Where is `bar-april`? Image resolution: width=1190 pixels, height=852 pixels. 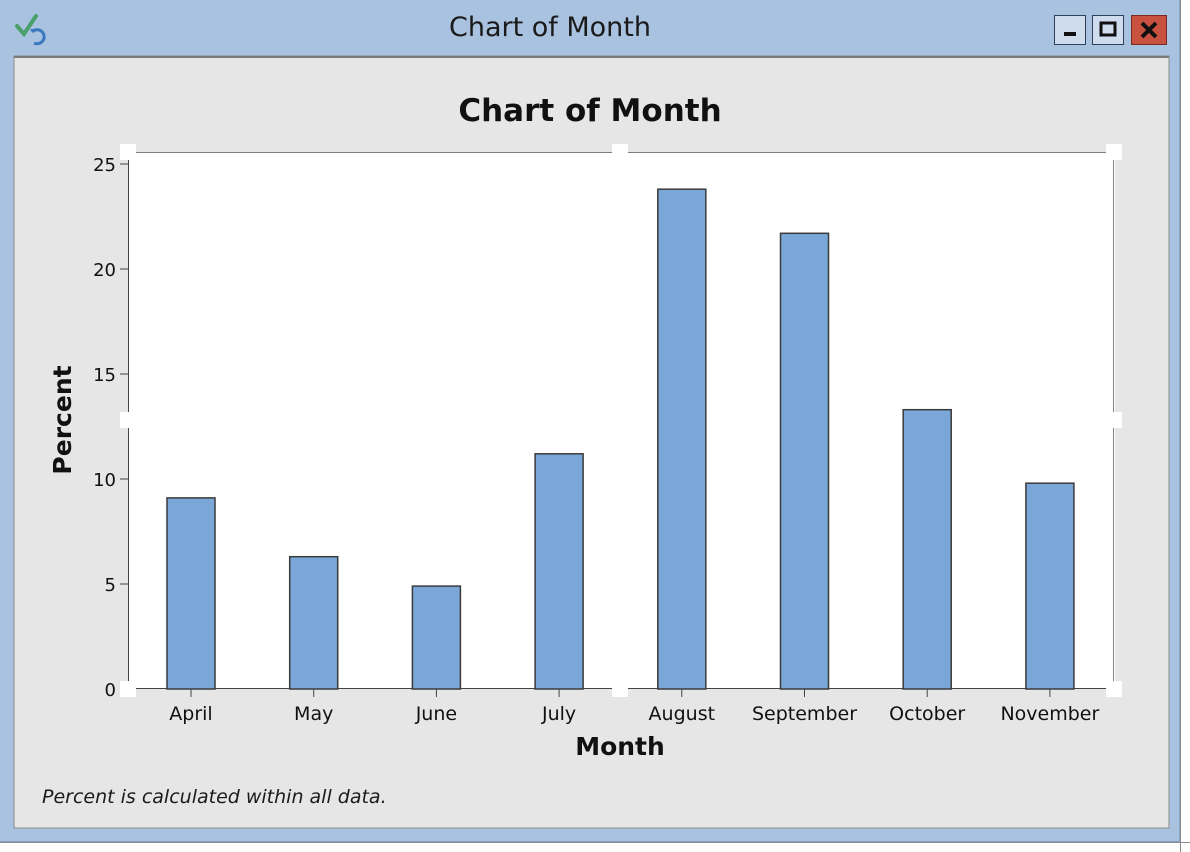
bar-april is located at coordinates (191, 593).